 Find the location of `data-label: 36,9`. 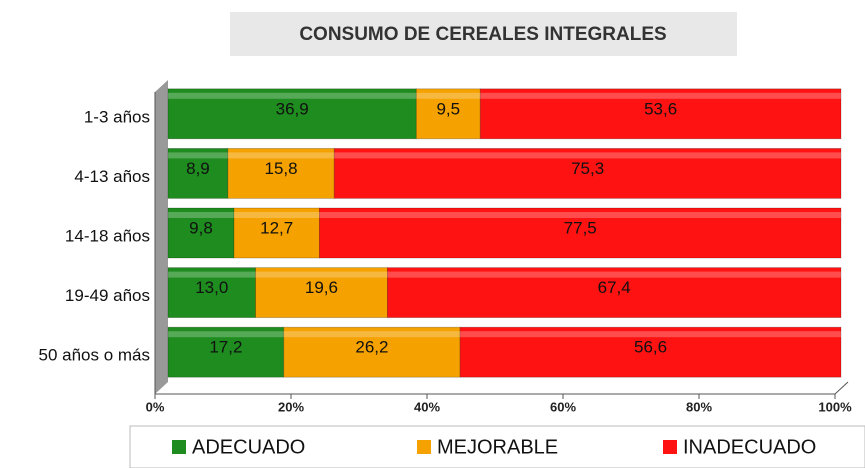

data-label: 36,9 is located at coordinates (292, 108).